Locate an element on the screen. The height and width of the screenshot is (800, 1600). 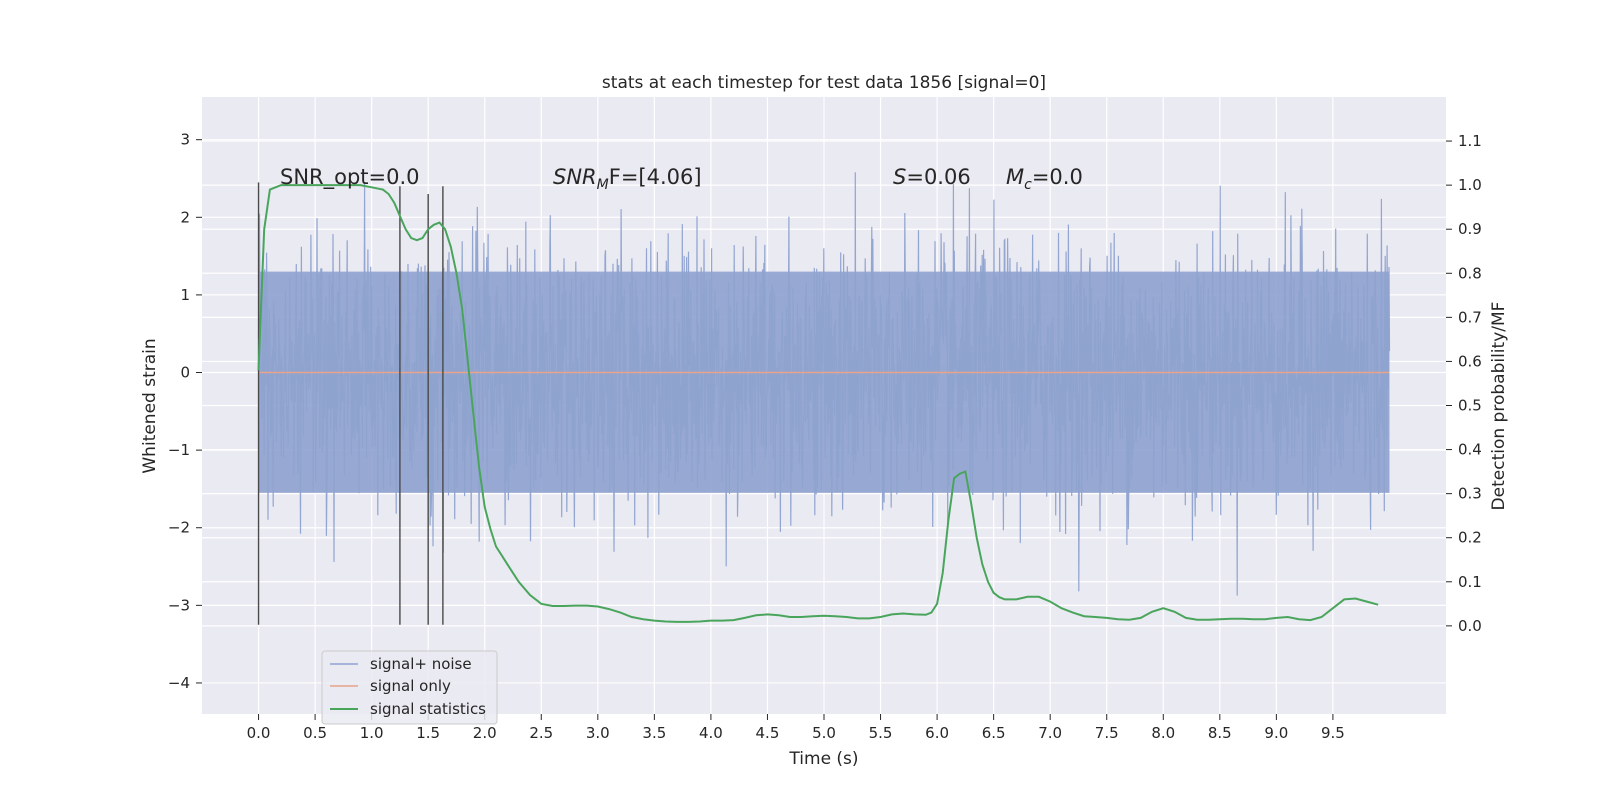
legend-box is located at coordinates (409, 687).